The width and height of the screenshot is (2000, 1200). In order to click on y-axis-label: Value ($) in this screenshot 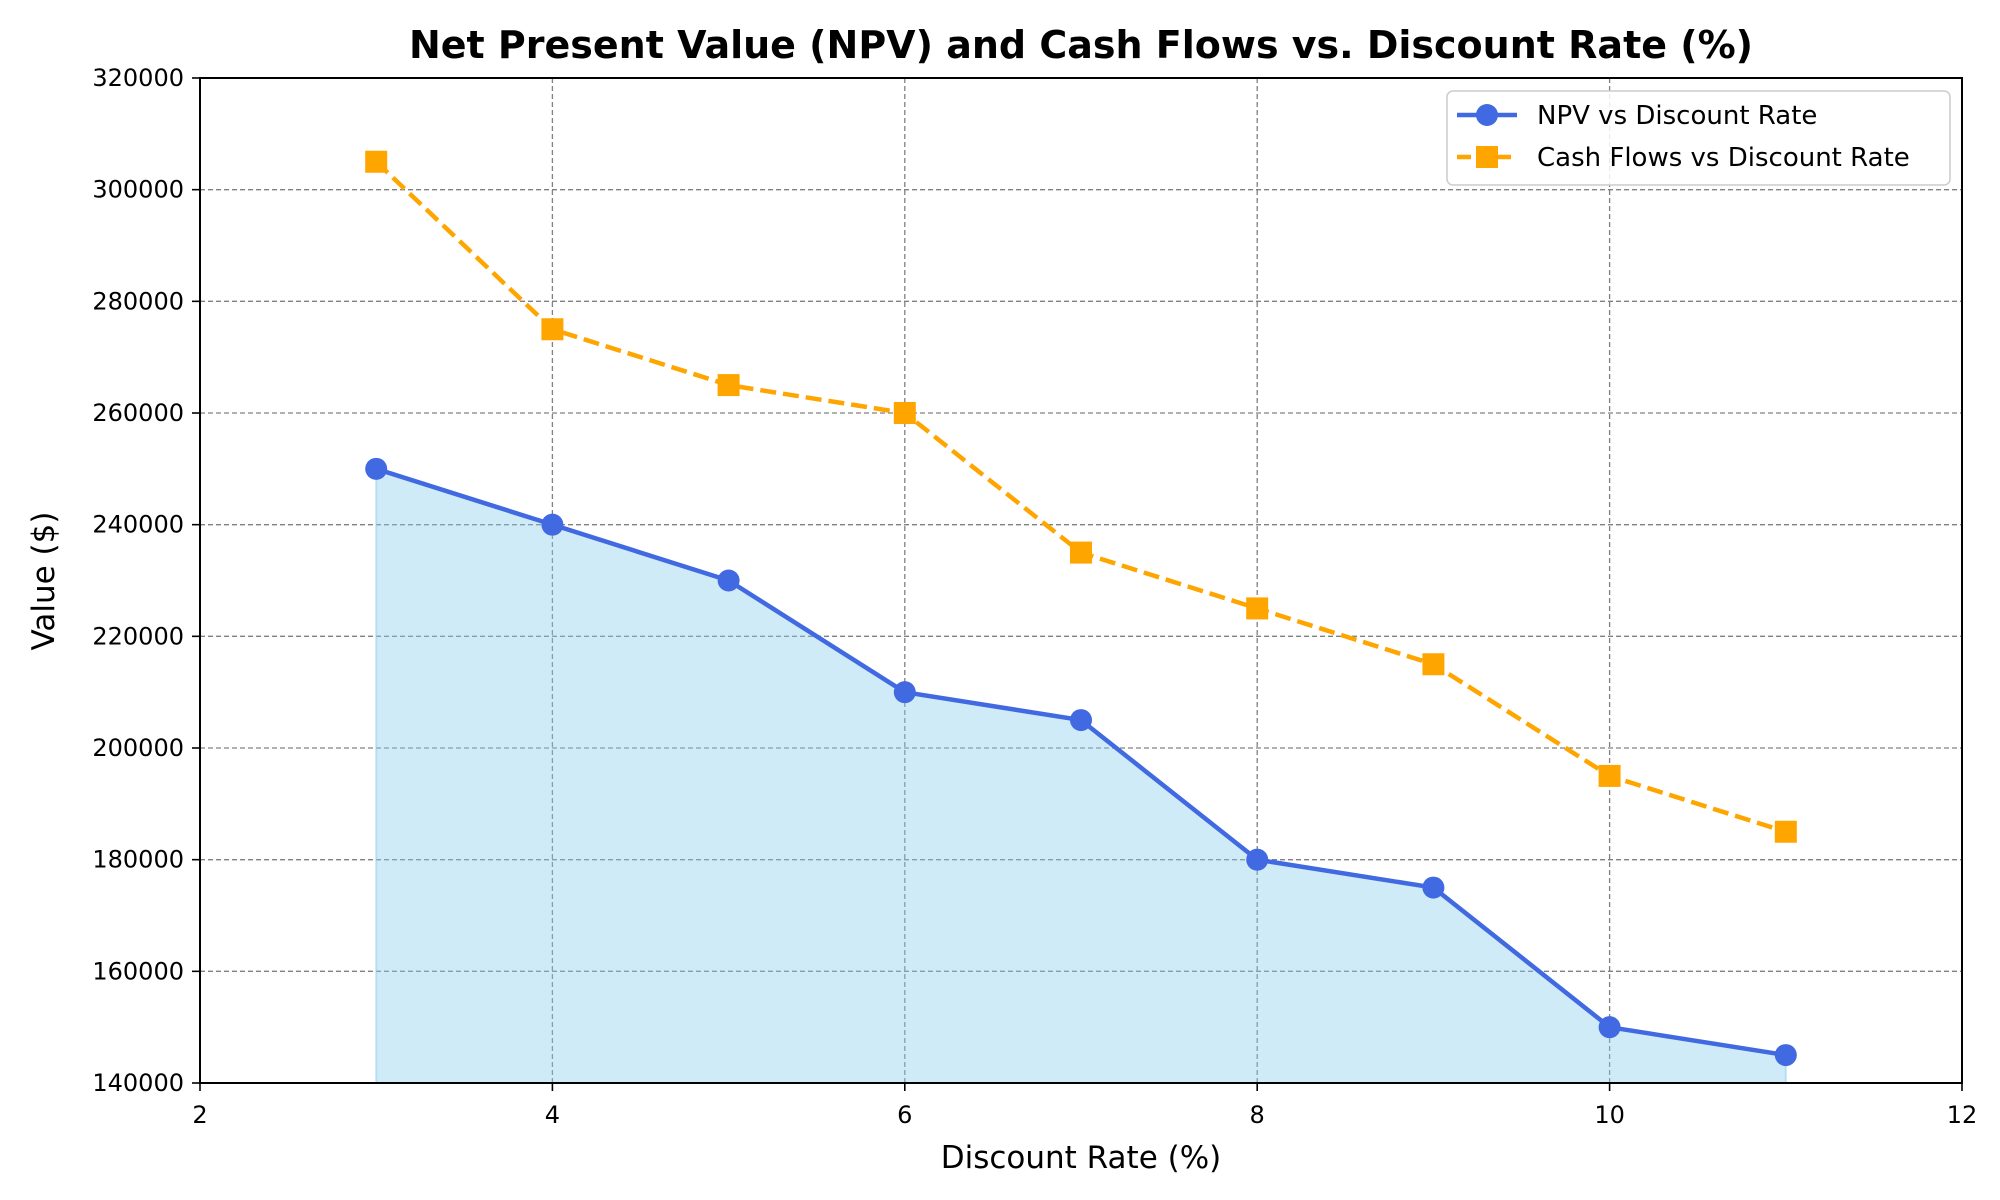, I will do `click(44, 581)`.